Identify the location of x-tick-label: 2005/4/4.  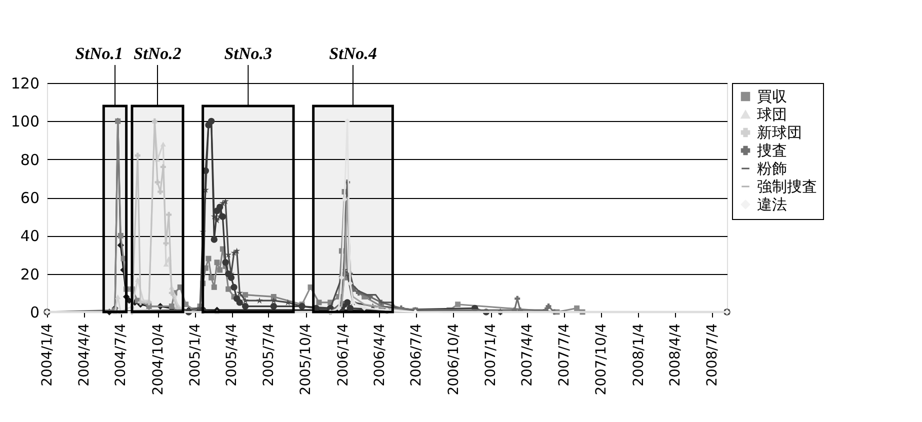
(232, 354).